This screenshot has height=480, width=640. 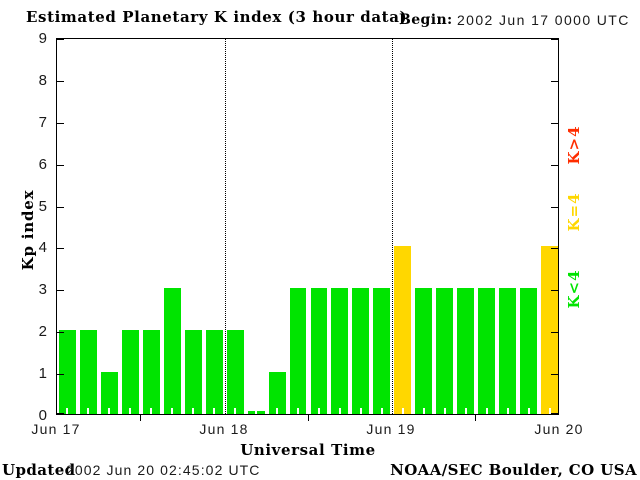 What do you see at coordinates (43, 247) in the screenshot?
I see `y-tick-label: 4` at bounding box center [43, 247].